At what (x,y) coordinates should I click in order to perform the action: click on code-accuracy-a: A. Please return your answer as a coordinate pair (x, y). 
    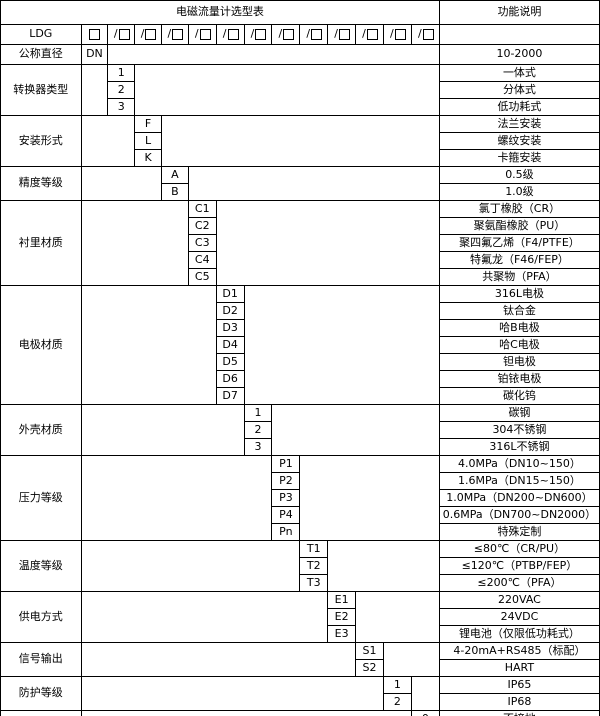
    Looking at the image, I should click on (175, 175).